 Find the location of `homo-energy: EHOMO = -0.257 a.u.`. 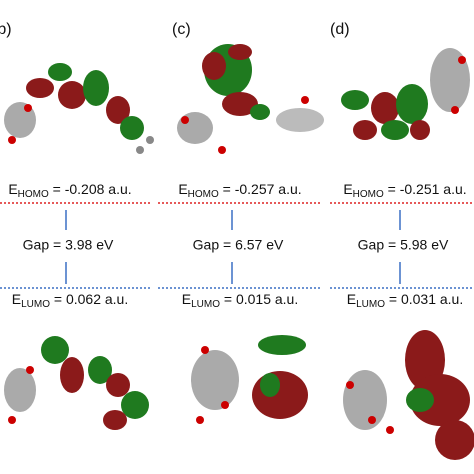

homo-energy: EHOMO = -0.257 a.u. is located at coordinates (239, 190).